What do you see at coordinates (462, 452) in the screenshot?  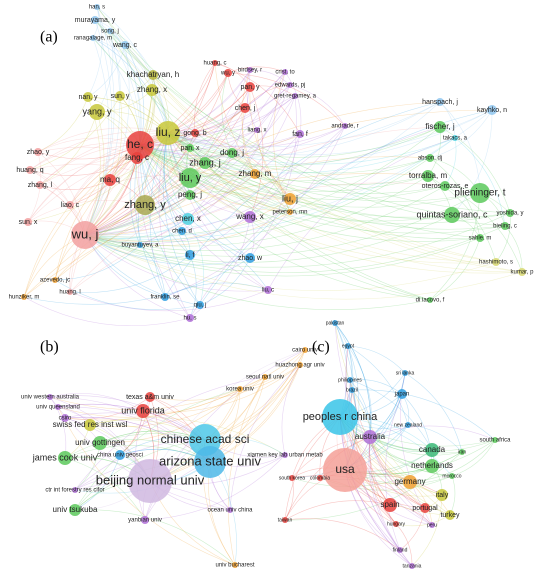 I see `node-label: iran` at bounding box center [462, 452].